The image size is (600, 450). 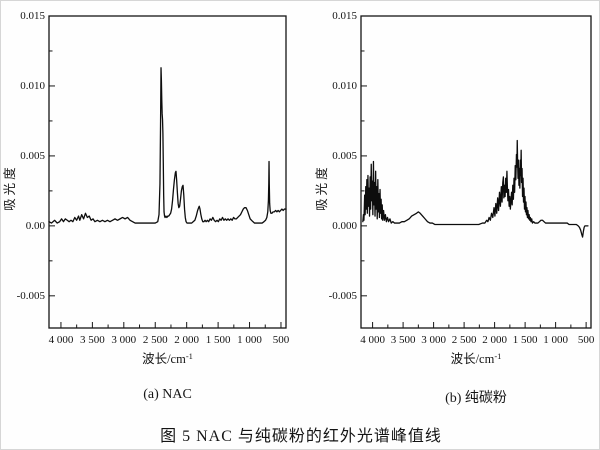 What do you see at coordinates (344, 226) in the screenshot?
I see `y-tick-label: 0.000` at bounding box center [344, 226].